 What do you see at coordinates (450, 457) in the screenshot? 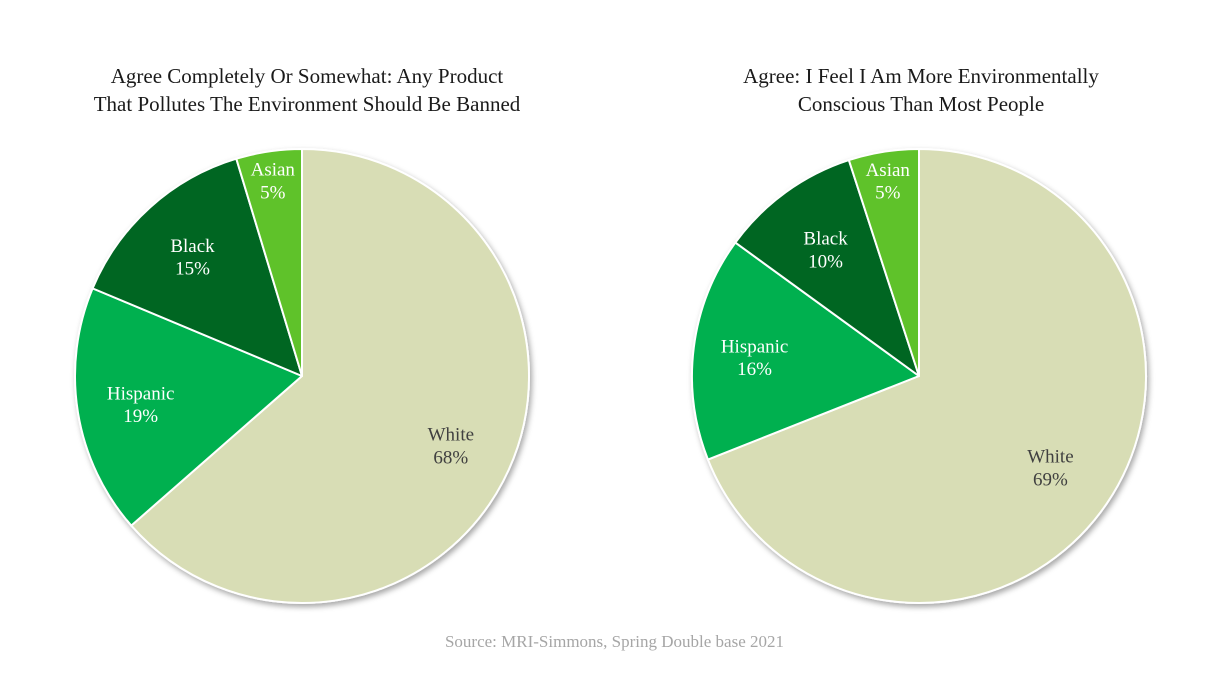
I see `slice-value-label: 68%` at bounding box center [450, 457].